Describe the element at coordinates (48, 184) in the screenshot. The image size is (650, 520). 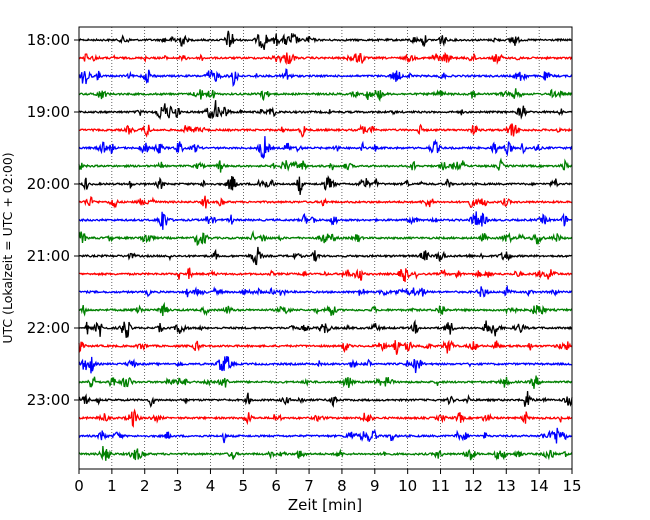
I see `y-tick-label: 20:00` at that location.